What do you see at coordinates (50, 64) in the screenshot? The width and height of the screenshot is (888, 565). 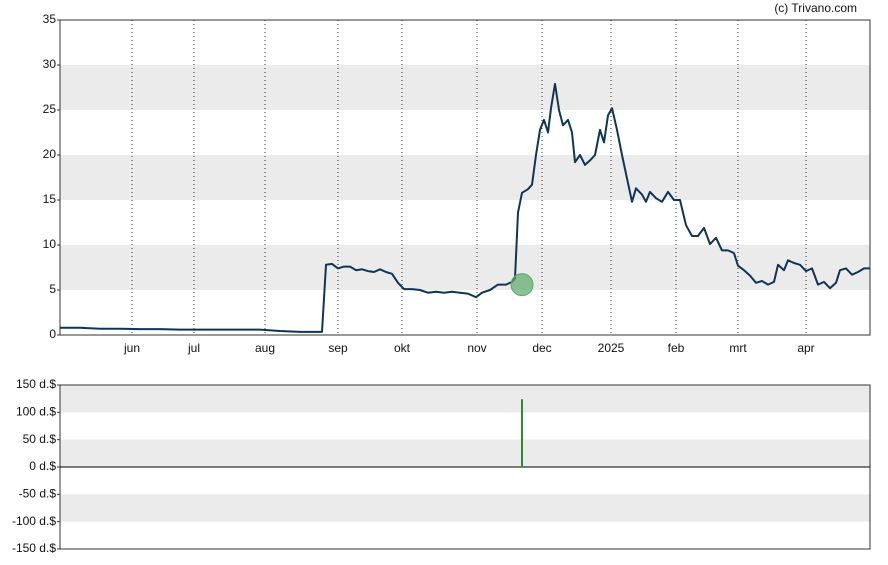 I see `y-tick-label: 30` at bounding box center [50, 64].